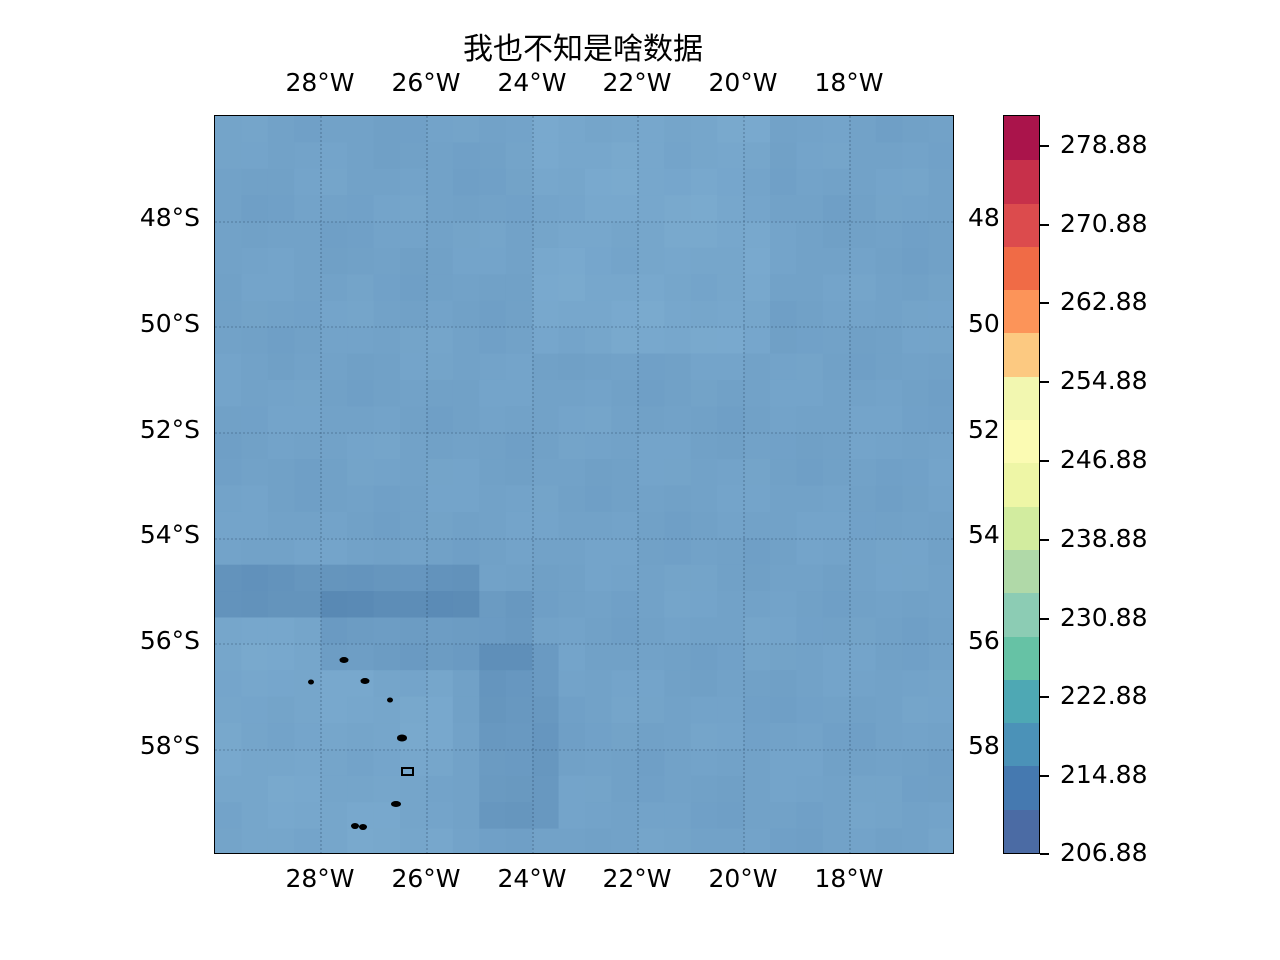 This screenshot has width=1280, height=960. I want to click on colorbar-label: 262.88, so click(1104, 301).